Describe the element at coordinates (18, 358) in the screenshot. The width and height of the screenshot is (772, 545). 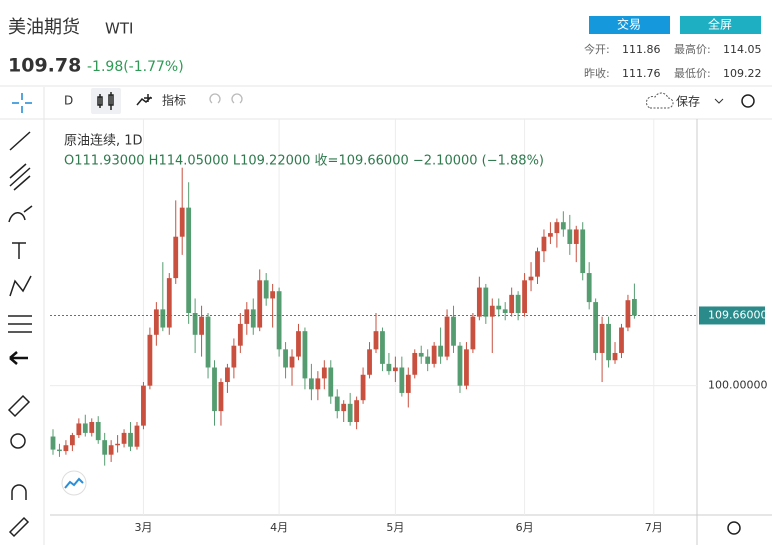
I see `back-tool` at that location.